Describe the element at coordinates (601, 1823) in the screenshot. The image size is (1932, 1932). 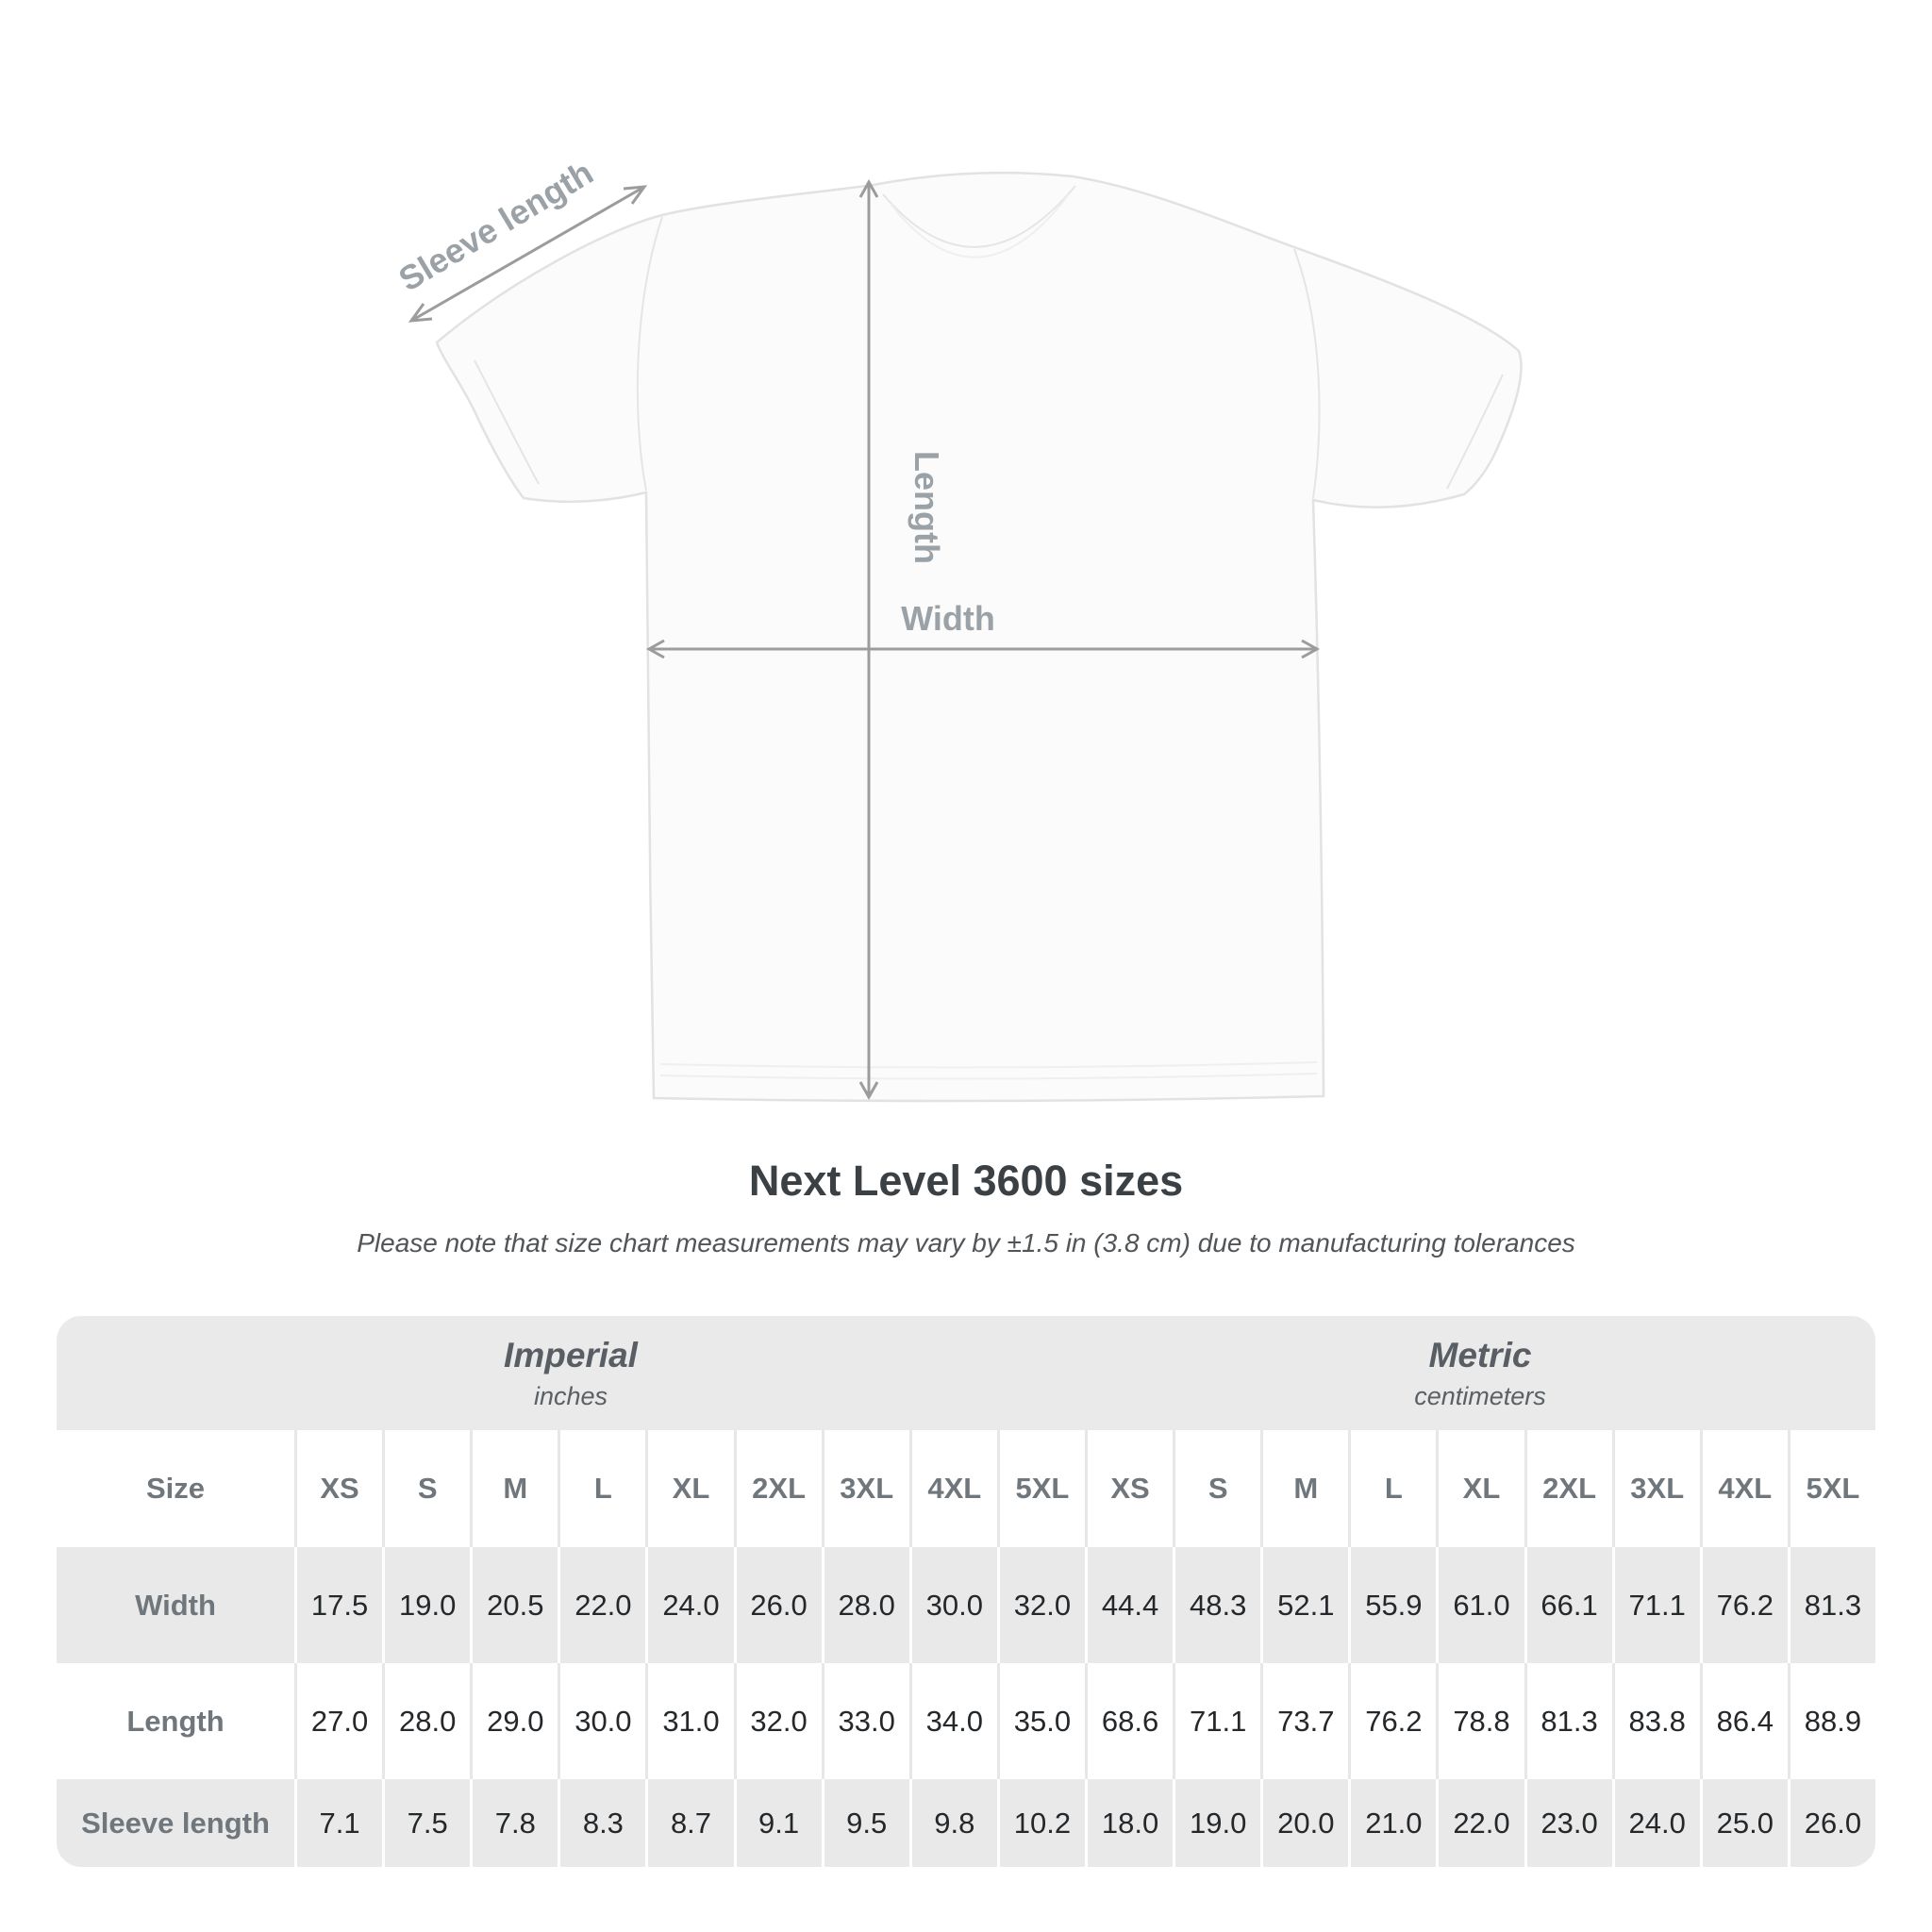
I see `value-cell: 8.3` at that location.